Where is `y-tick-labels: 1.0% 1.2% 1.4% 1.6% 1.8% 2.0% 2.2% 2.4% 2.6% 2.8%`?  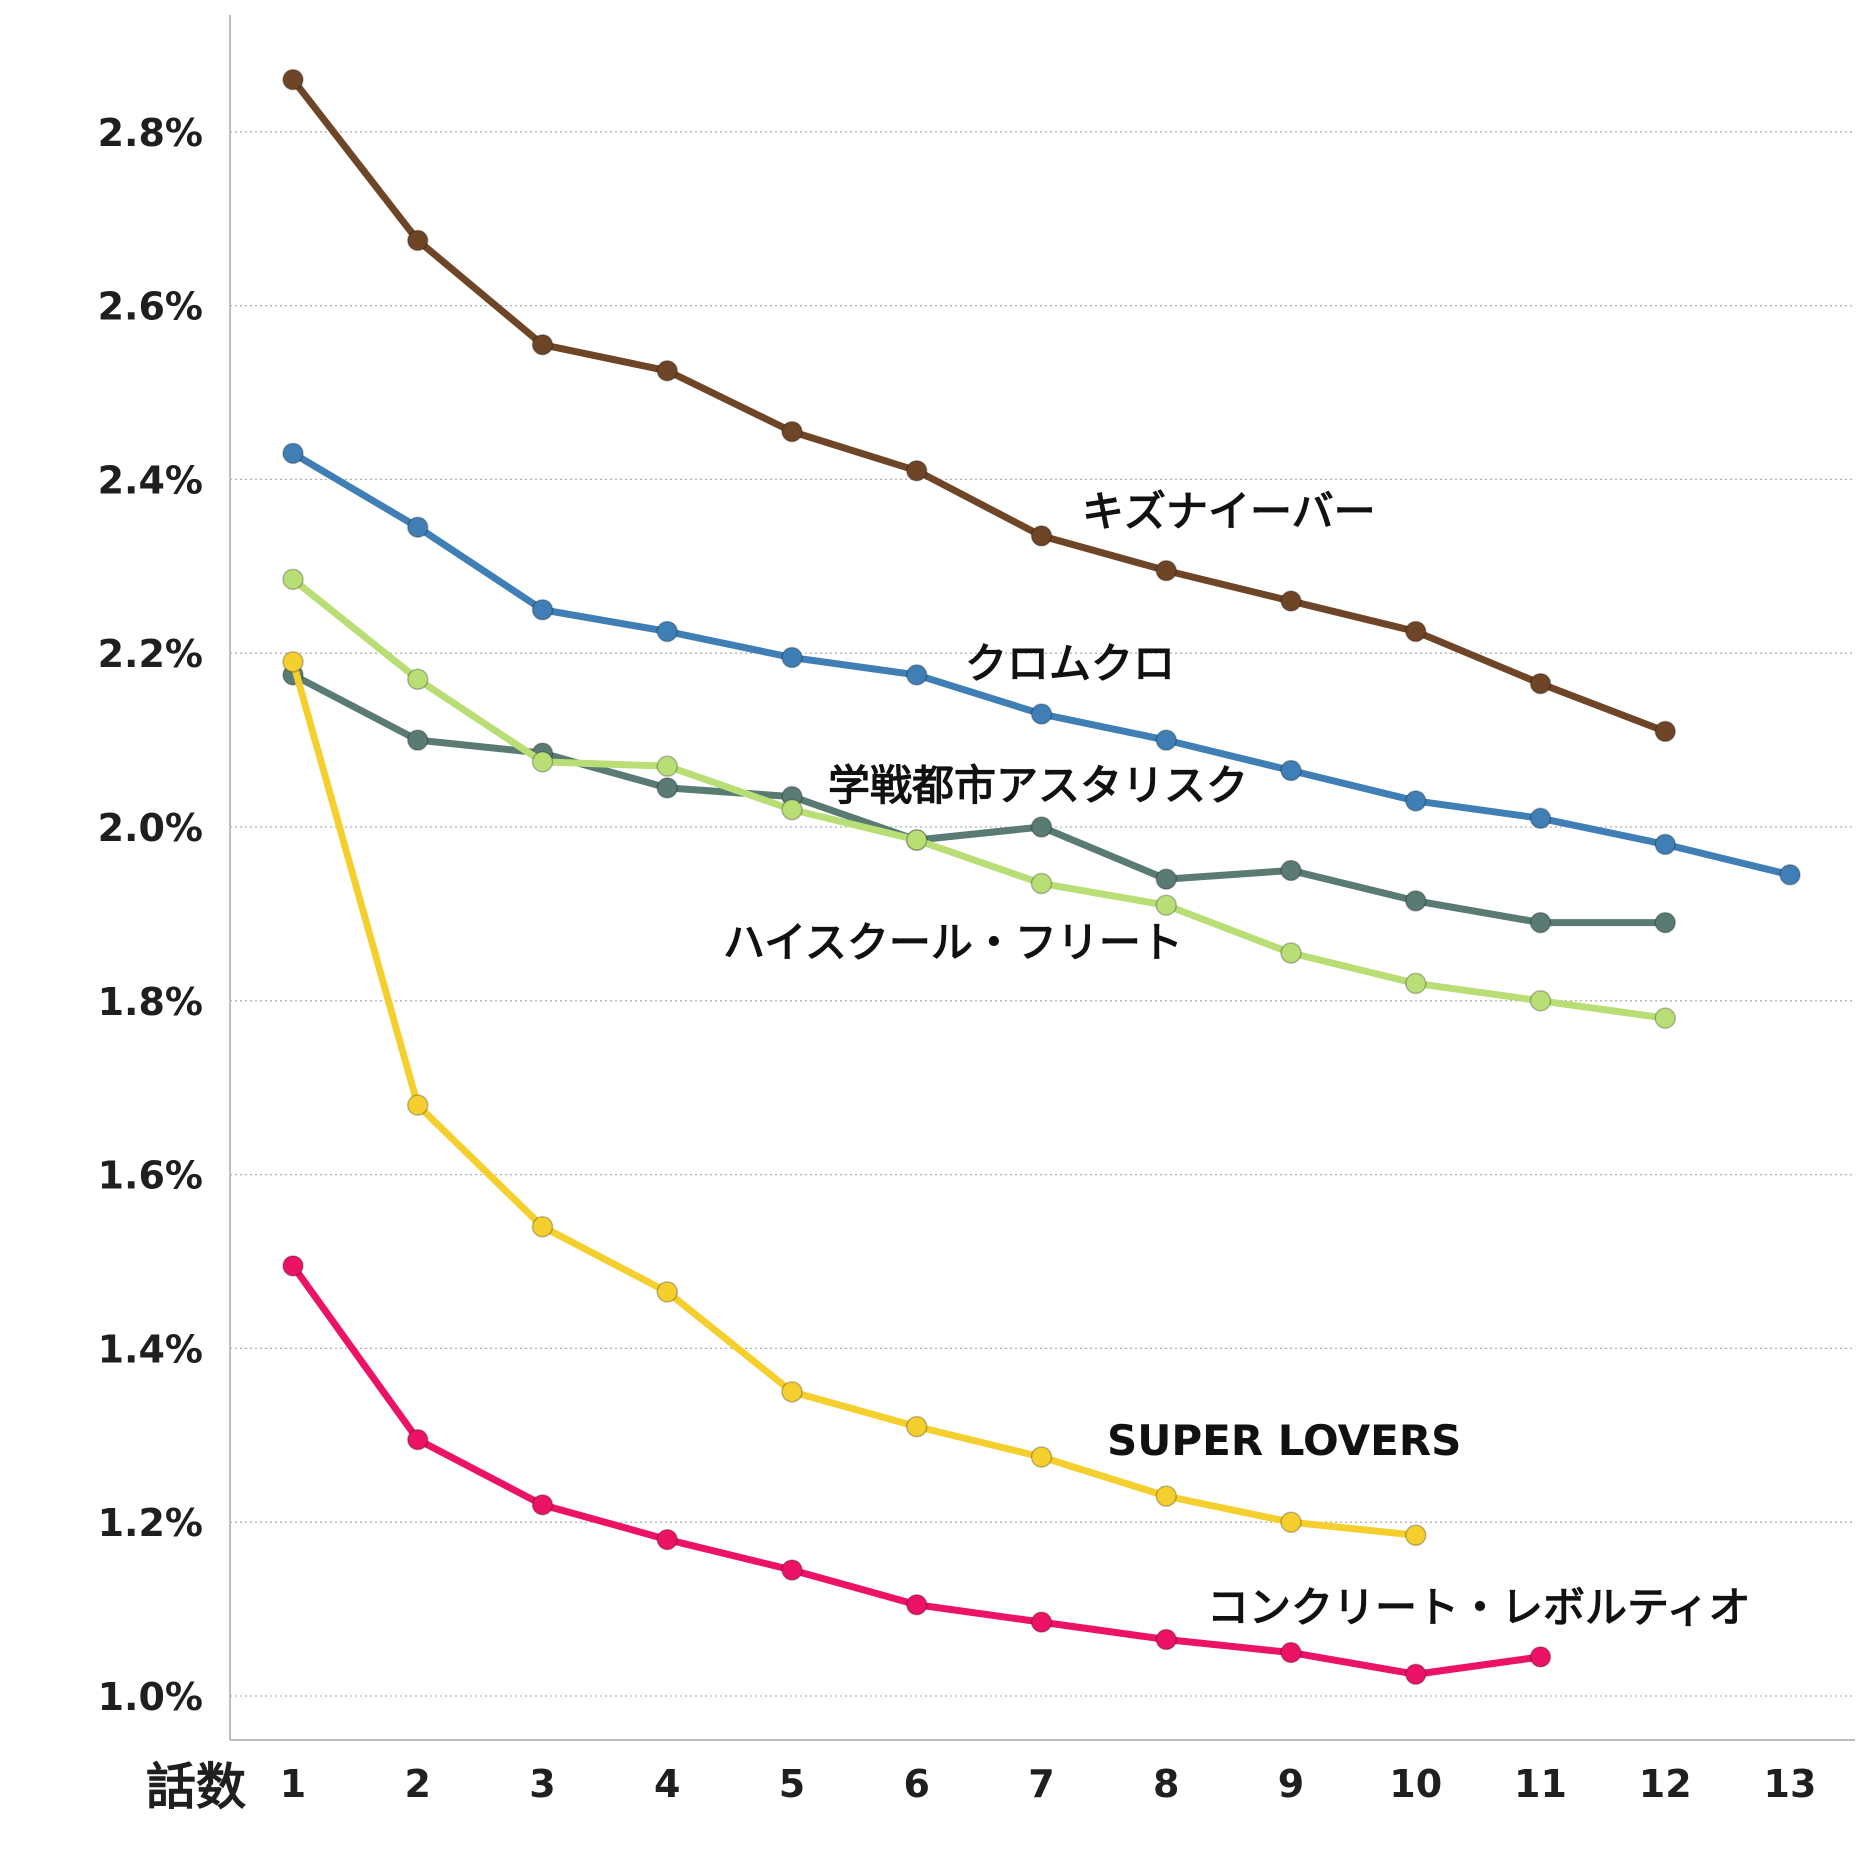
y-tick-labels: 1.0% 1.2% 1.4% 1.6% 1.8% 2.0% 2.2% 2.4% 2.6% 2.8% is located at coordinates (150, 915).